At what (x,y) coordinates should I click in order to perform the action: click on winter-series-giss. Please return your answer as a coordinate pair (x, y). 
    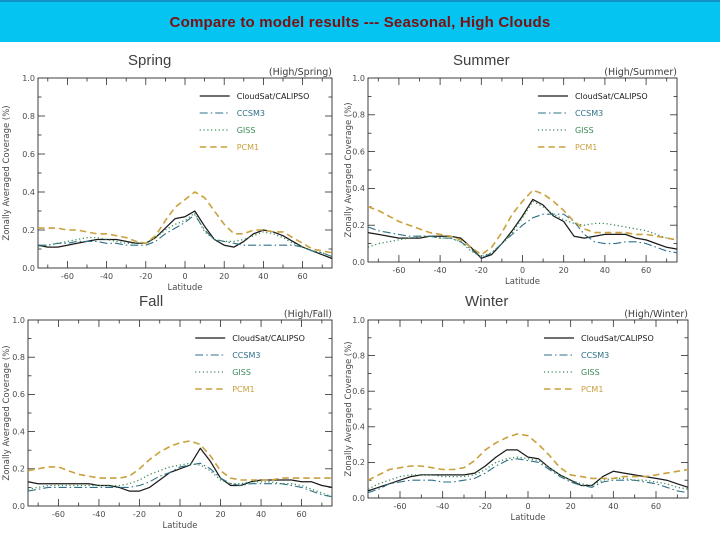
    Looking at the image, I should click on (528, 473).